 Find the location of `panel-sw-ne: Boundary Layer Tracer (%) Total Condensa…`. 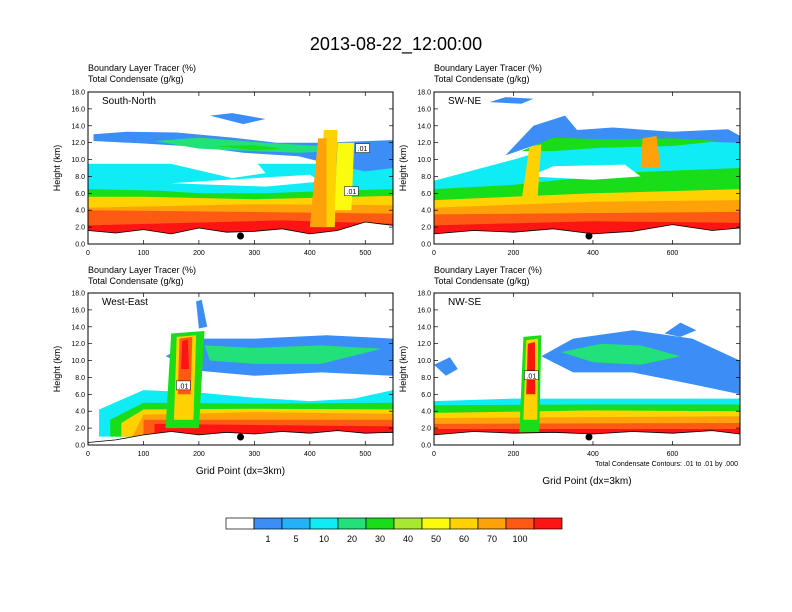

panel-sw-ne: Boundary Layer Tracer (%) Total Condensa… is located at coordinates (569, 160).